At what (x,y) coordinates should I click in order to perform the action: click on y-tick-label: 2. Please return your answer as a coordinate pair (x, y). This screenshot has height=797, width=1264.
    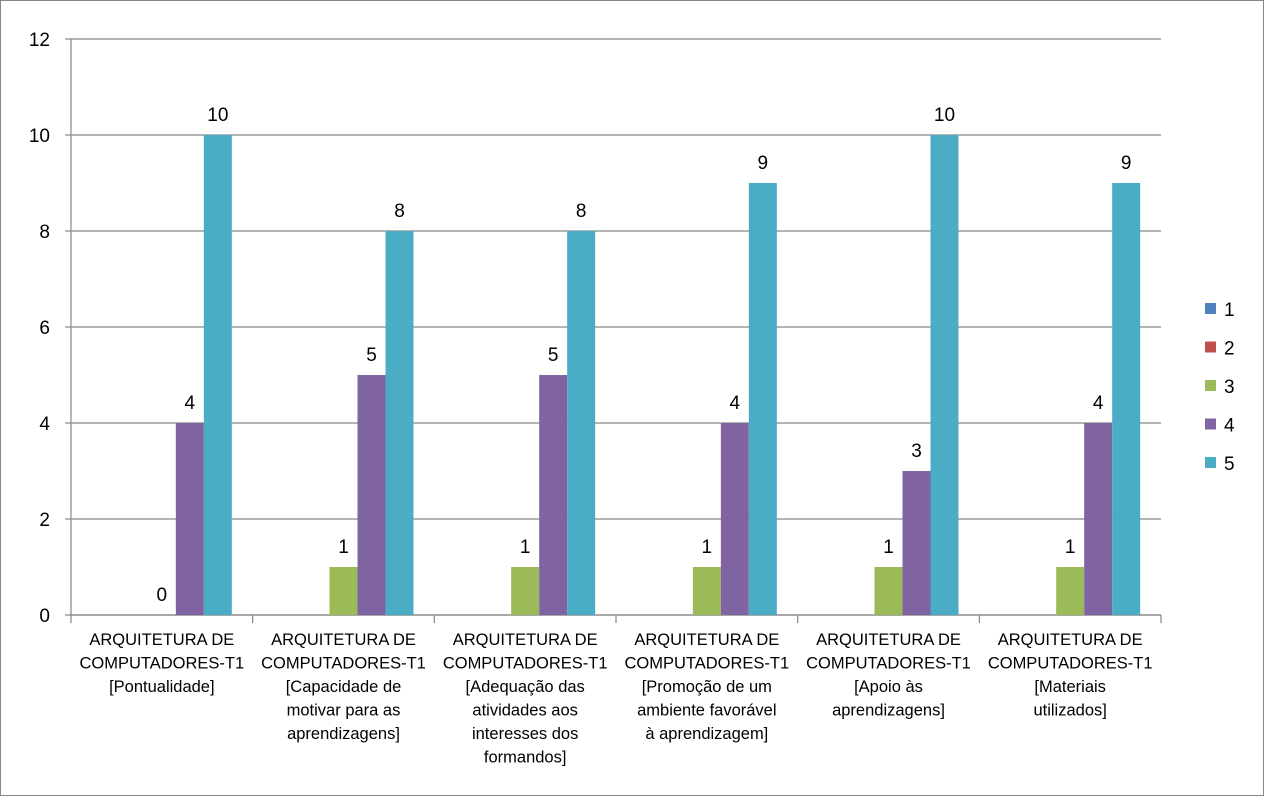
    Looking at the image, I should click on (44, 520).